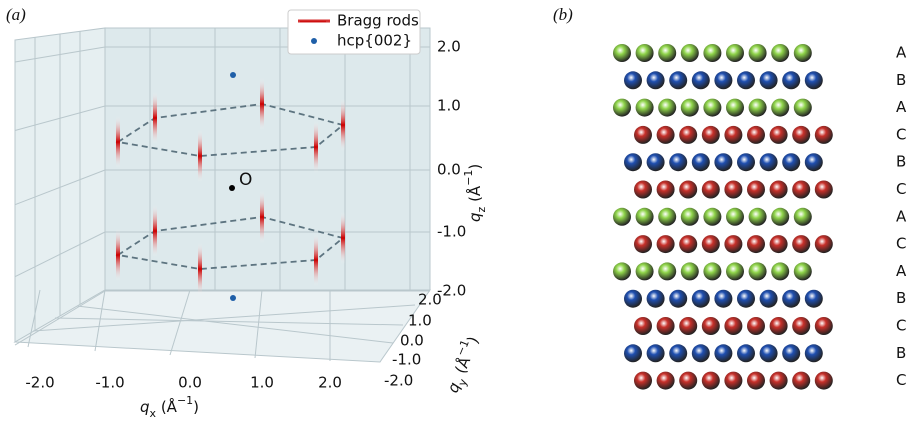 Image resolution: width=921 pixels, height=423 pixels. I want to click on axis-label: qy (Å−1), so click(462, 364).